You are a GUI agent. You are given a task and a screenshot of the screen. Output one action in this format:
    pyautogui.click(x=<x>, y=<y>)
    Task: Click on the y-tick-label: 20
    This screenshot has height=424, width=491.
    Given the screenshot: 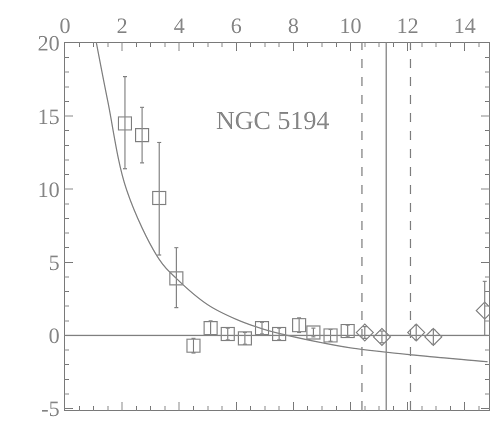 What is the action you would take?
    pyautogui.click(x=49, y=43)
    